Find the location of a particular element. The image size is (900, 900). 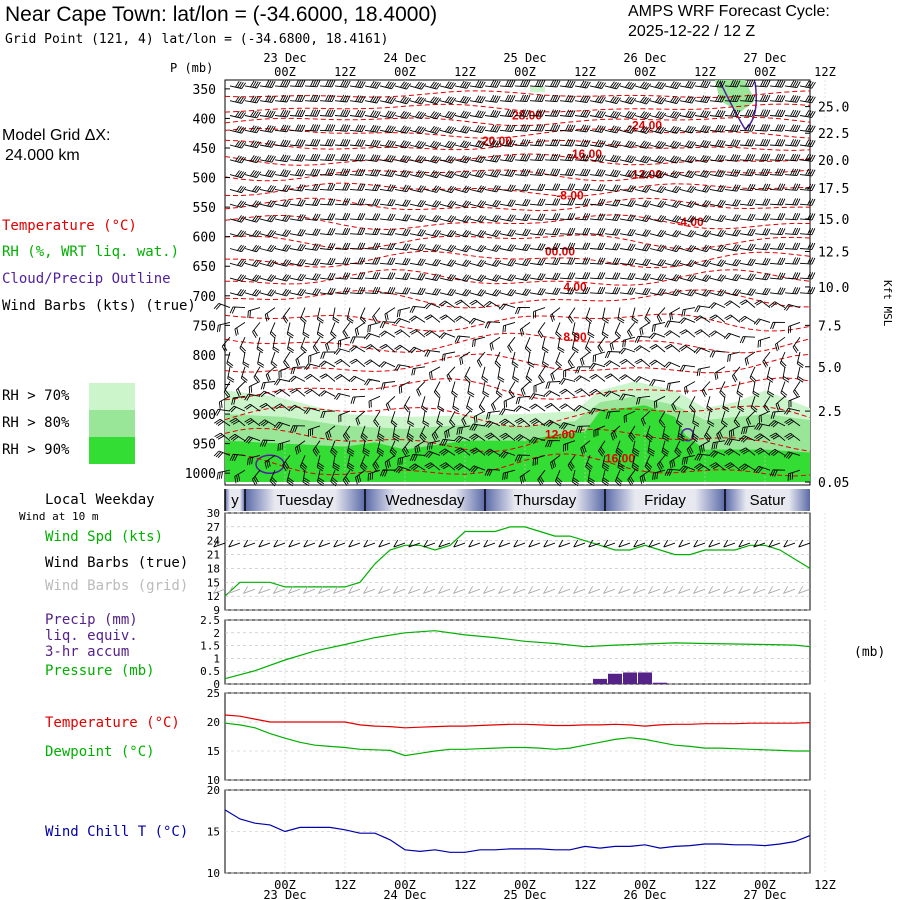

windchill-panel-ytick-0: 10 is located at coordinates (213, 873).